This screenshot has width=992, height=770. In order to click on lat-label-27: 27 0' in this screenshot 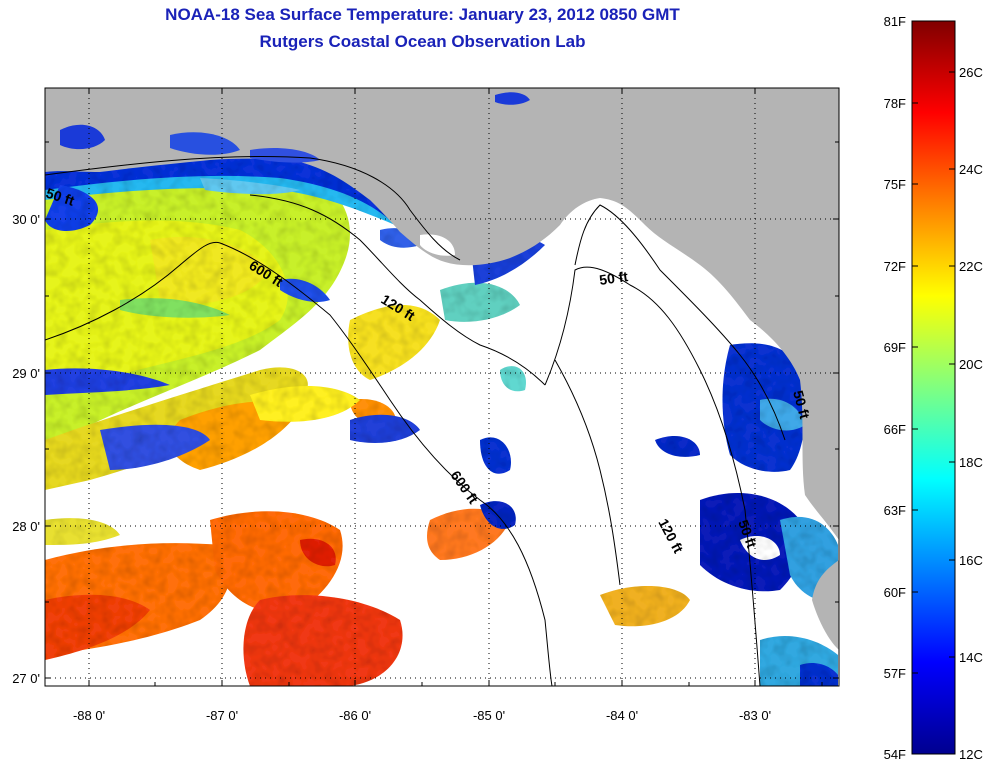, I will do `click(26, 678)`.